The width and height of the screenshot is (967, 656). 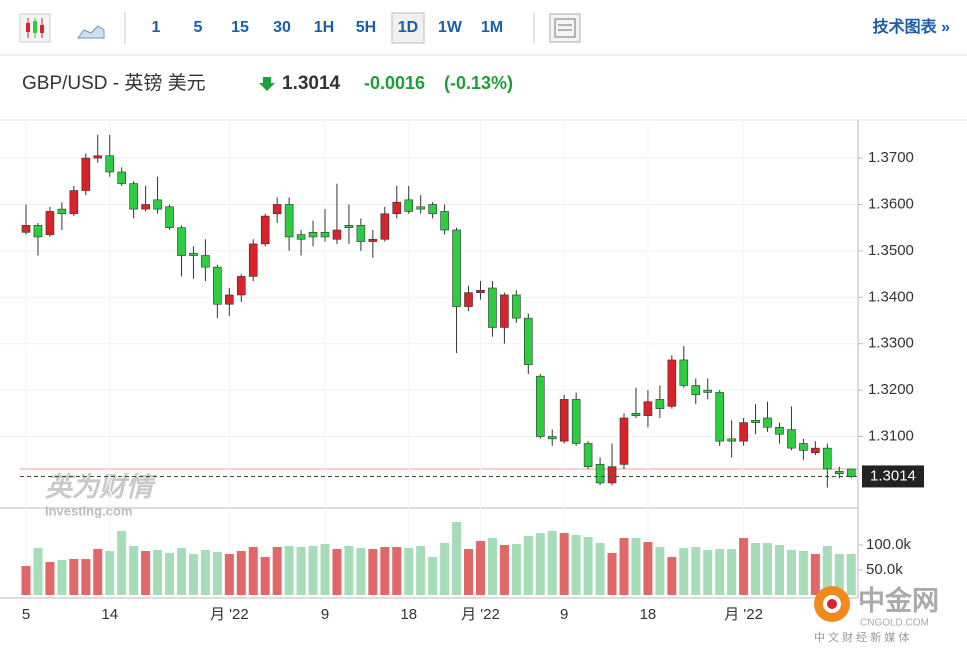 What do you see at coordinates (198, 27) in the screenshot?
I see `interval-button: 5` at bounding box center [198, 27].